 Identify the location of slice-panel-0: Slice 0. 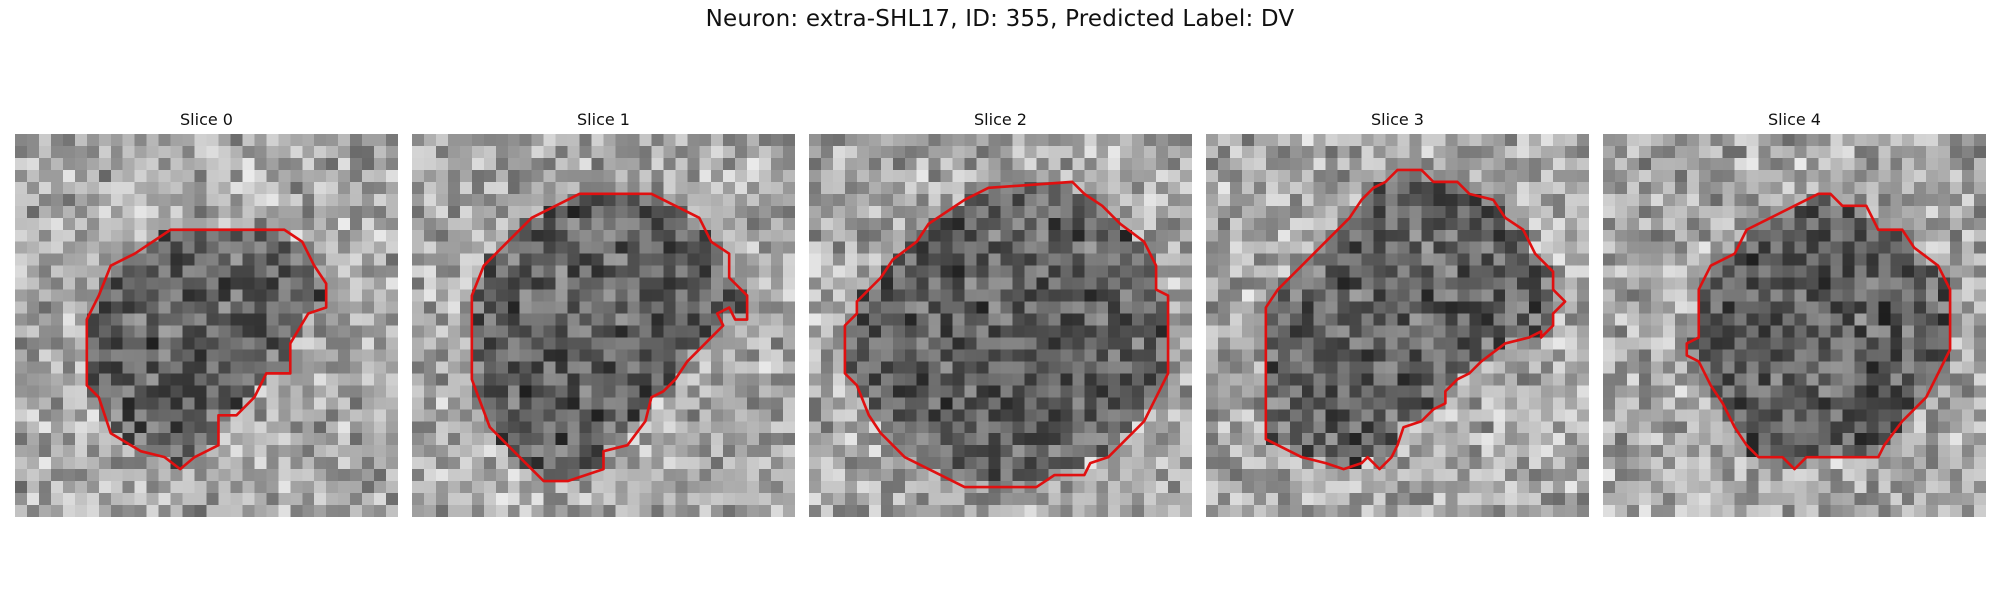
(206, 312).